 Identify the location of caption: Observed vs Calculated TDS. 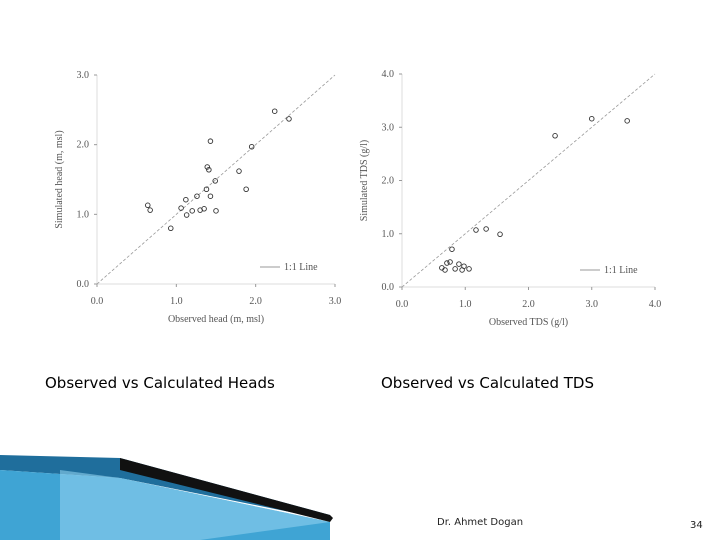
(487, 383).